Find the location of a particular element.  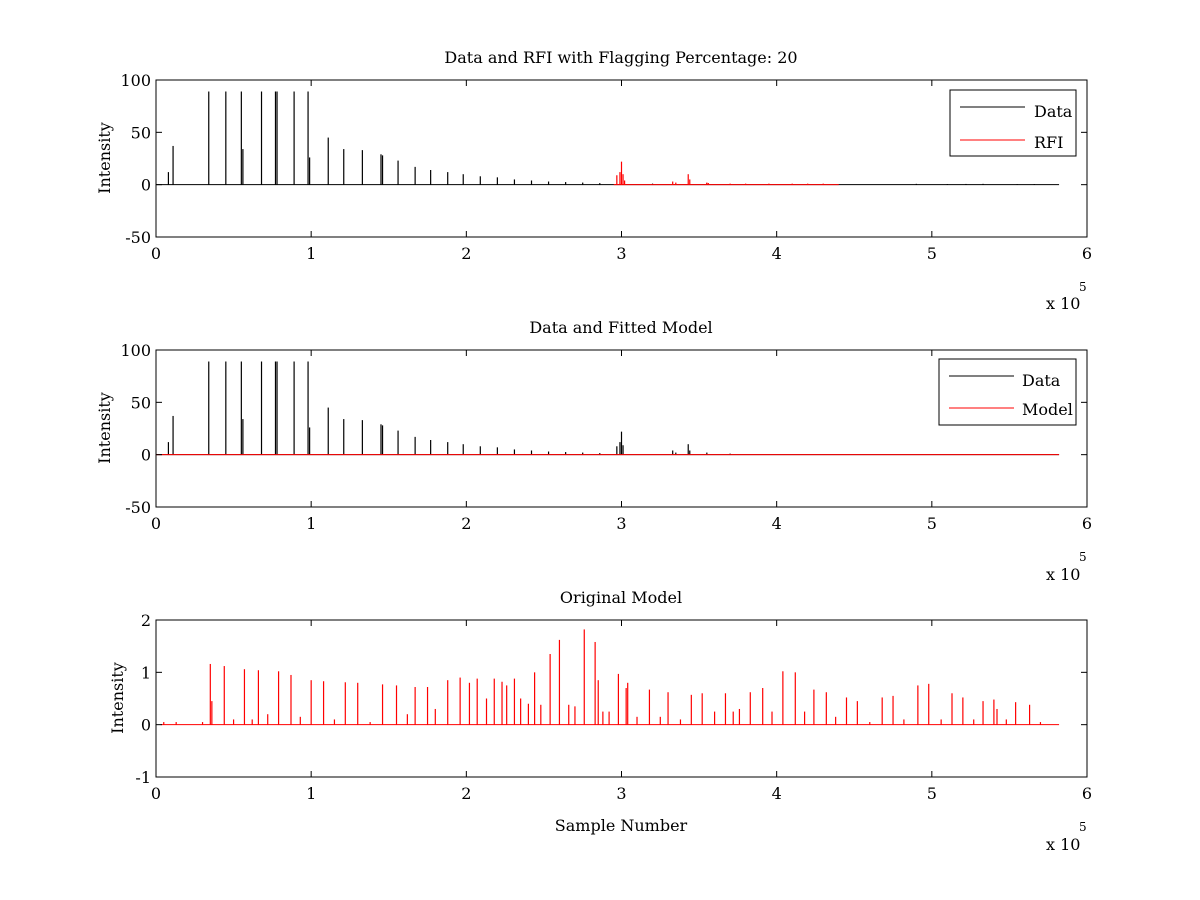

legend: Data Model is located at coordinates (1007, 392).